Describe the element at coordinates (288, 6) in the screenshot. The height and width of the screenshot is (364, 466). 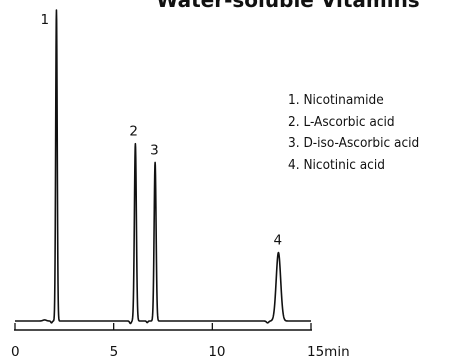
I see `chart-title: Water-soluble Vitamins` at that location.